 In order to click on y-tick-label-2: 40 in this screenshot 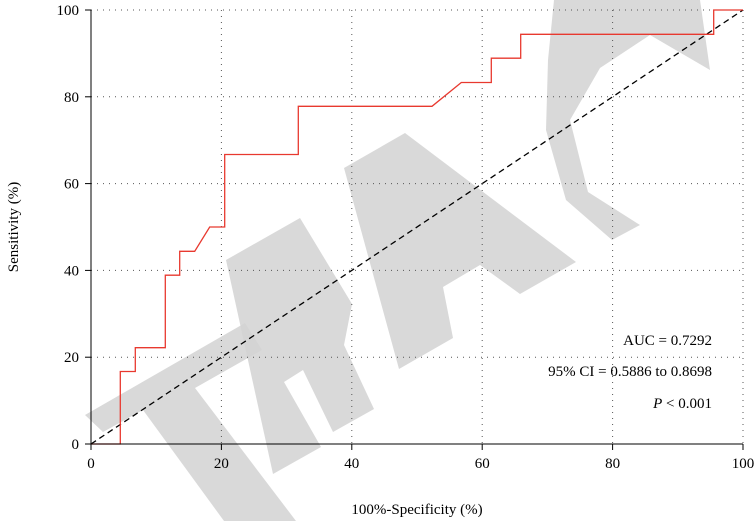, I will do `click(71, 271)`.